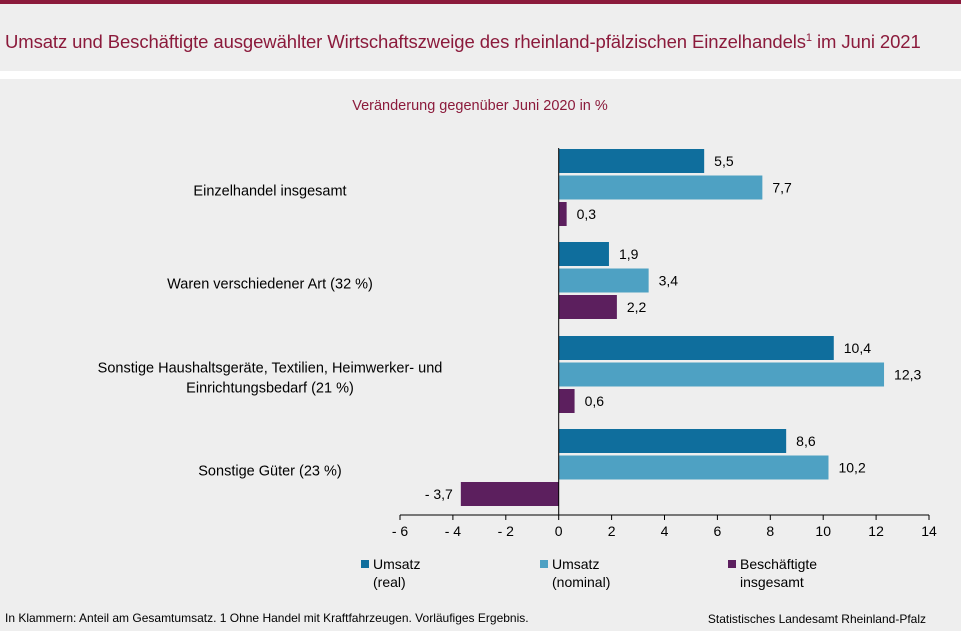 The image size is (961, 631). I want to click on category-label: Einzelhandel insgesamt, so click(269, 191).